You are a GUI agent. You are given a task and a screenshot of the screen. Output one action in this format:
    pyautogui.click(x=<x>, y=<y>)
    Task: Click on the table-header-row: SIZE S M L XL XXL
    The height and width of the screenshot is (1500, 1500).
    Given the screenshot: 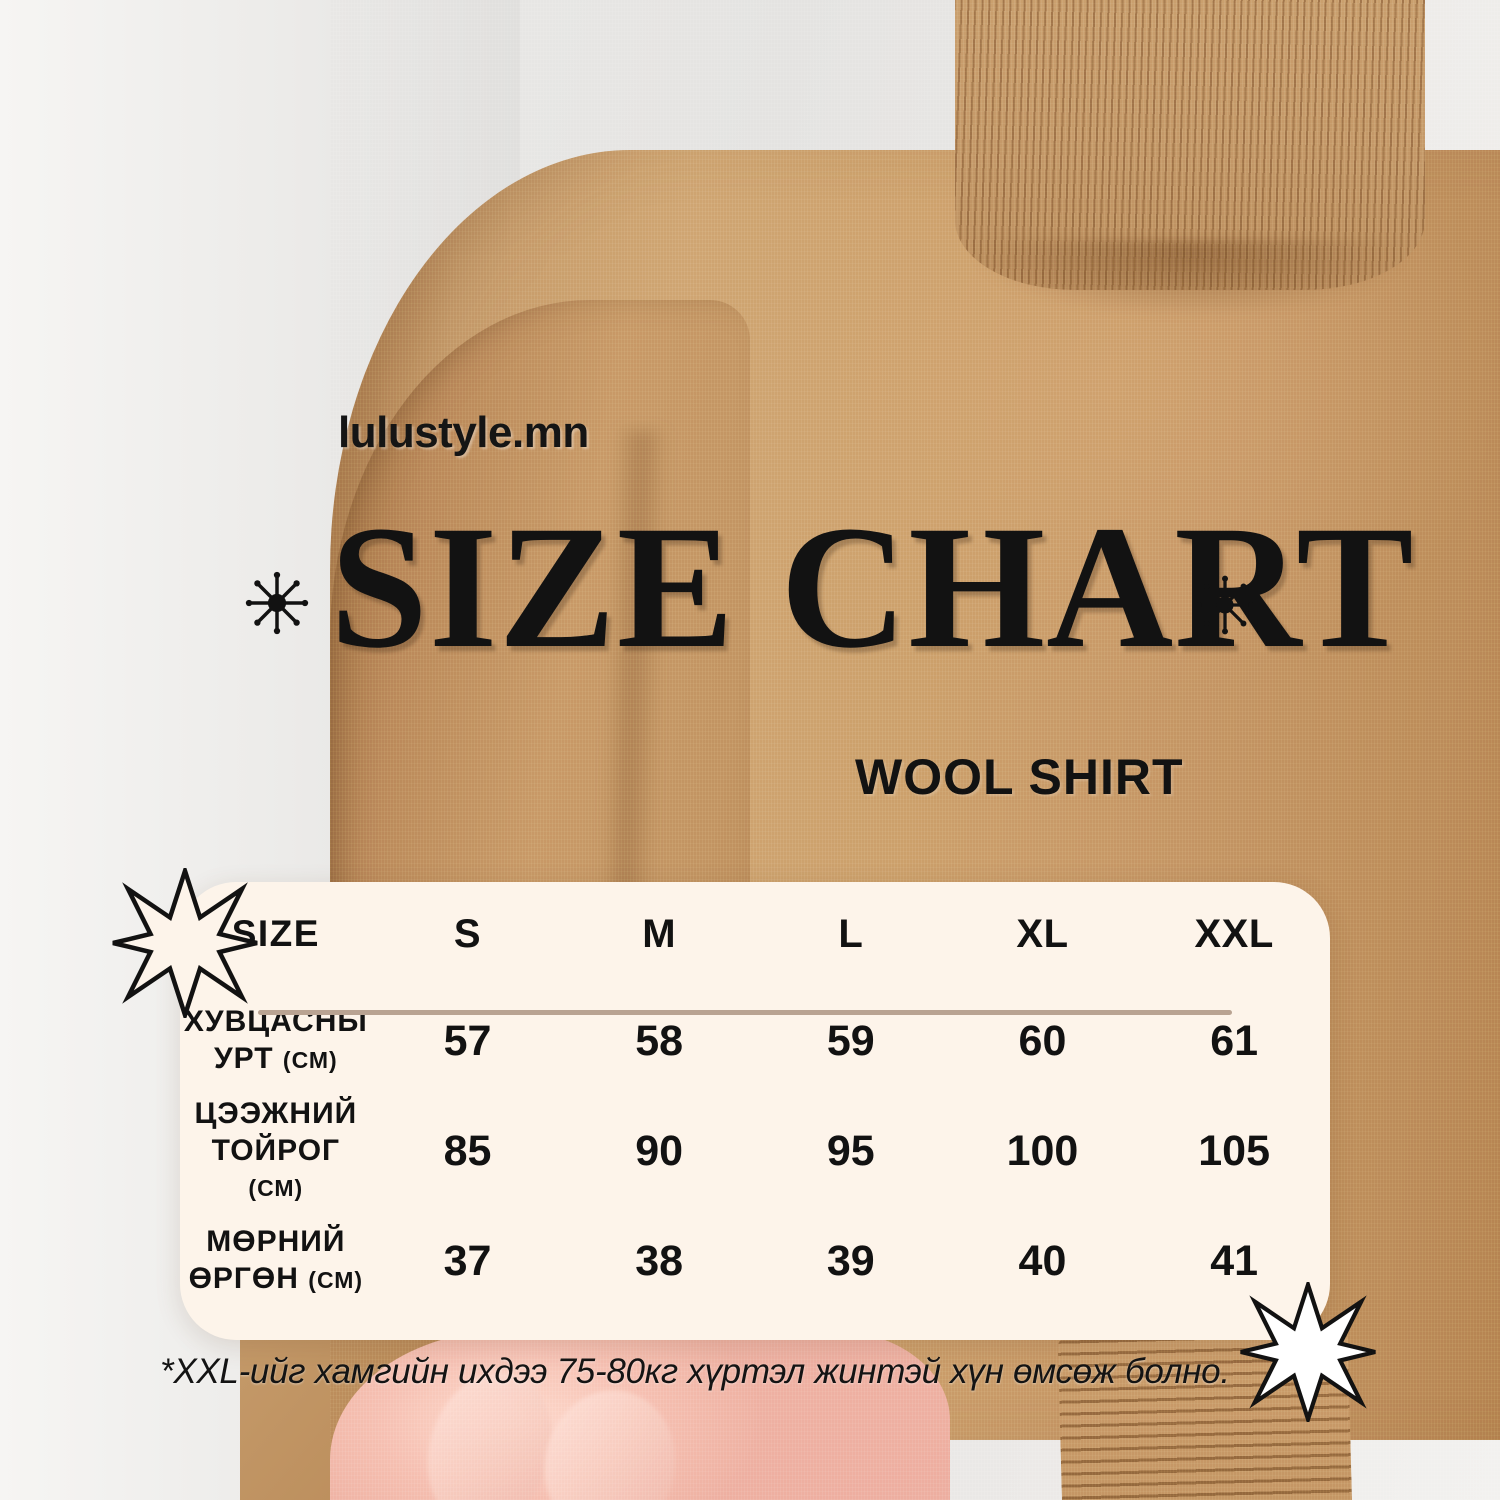 What is the action you would take?
    pyautogui.click(x=755, y=934)
    